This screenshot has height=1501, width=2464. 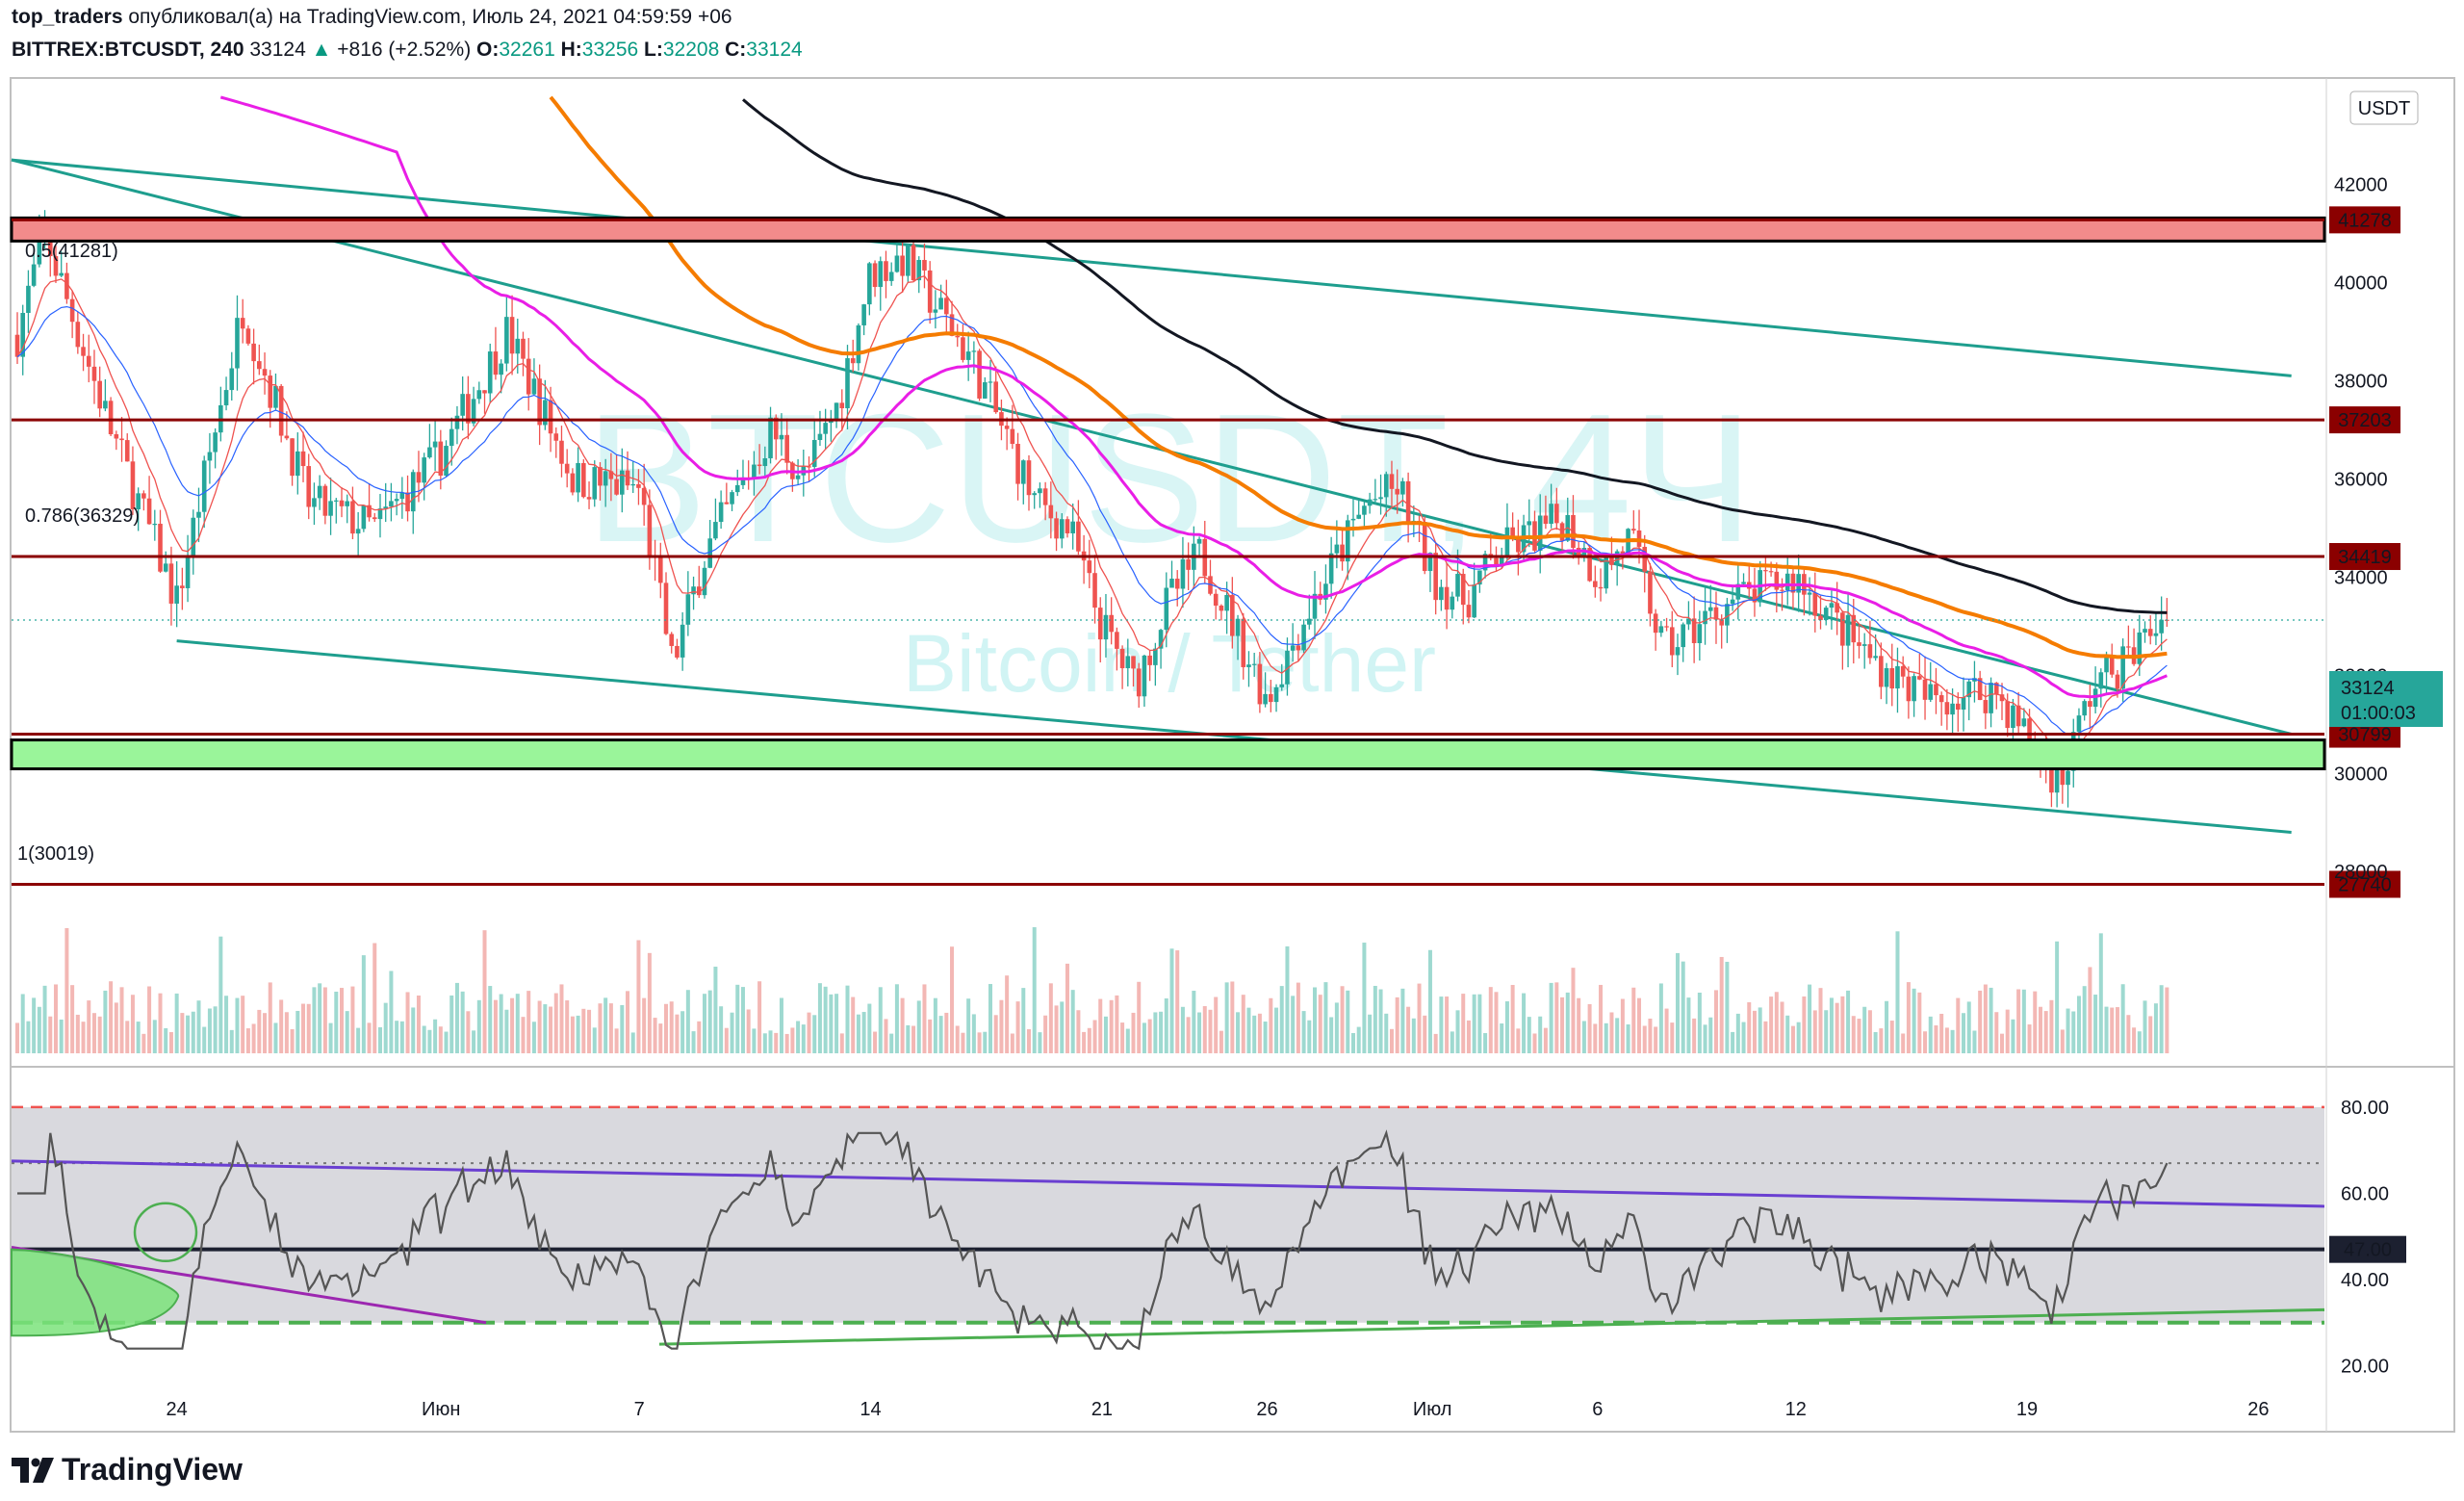 What do you see at coordinates (1169, 542) in the screenshot?
I see `chart-watermark: BTCUSDT, 4Ч Bitcoin / Tether` at bounding box center [1169, 542].